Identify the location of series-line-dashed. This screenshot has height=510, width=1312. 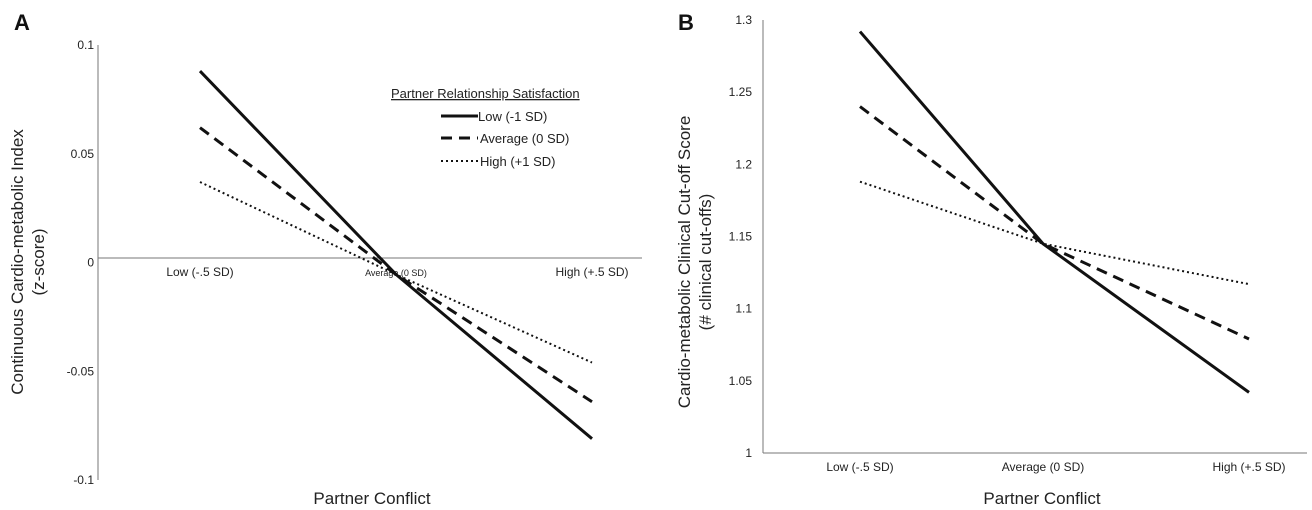
(1054, 223).